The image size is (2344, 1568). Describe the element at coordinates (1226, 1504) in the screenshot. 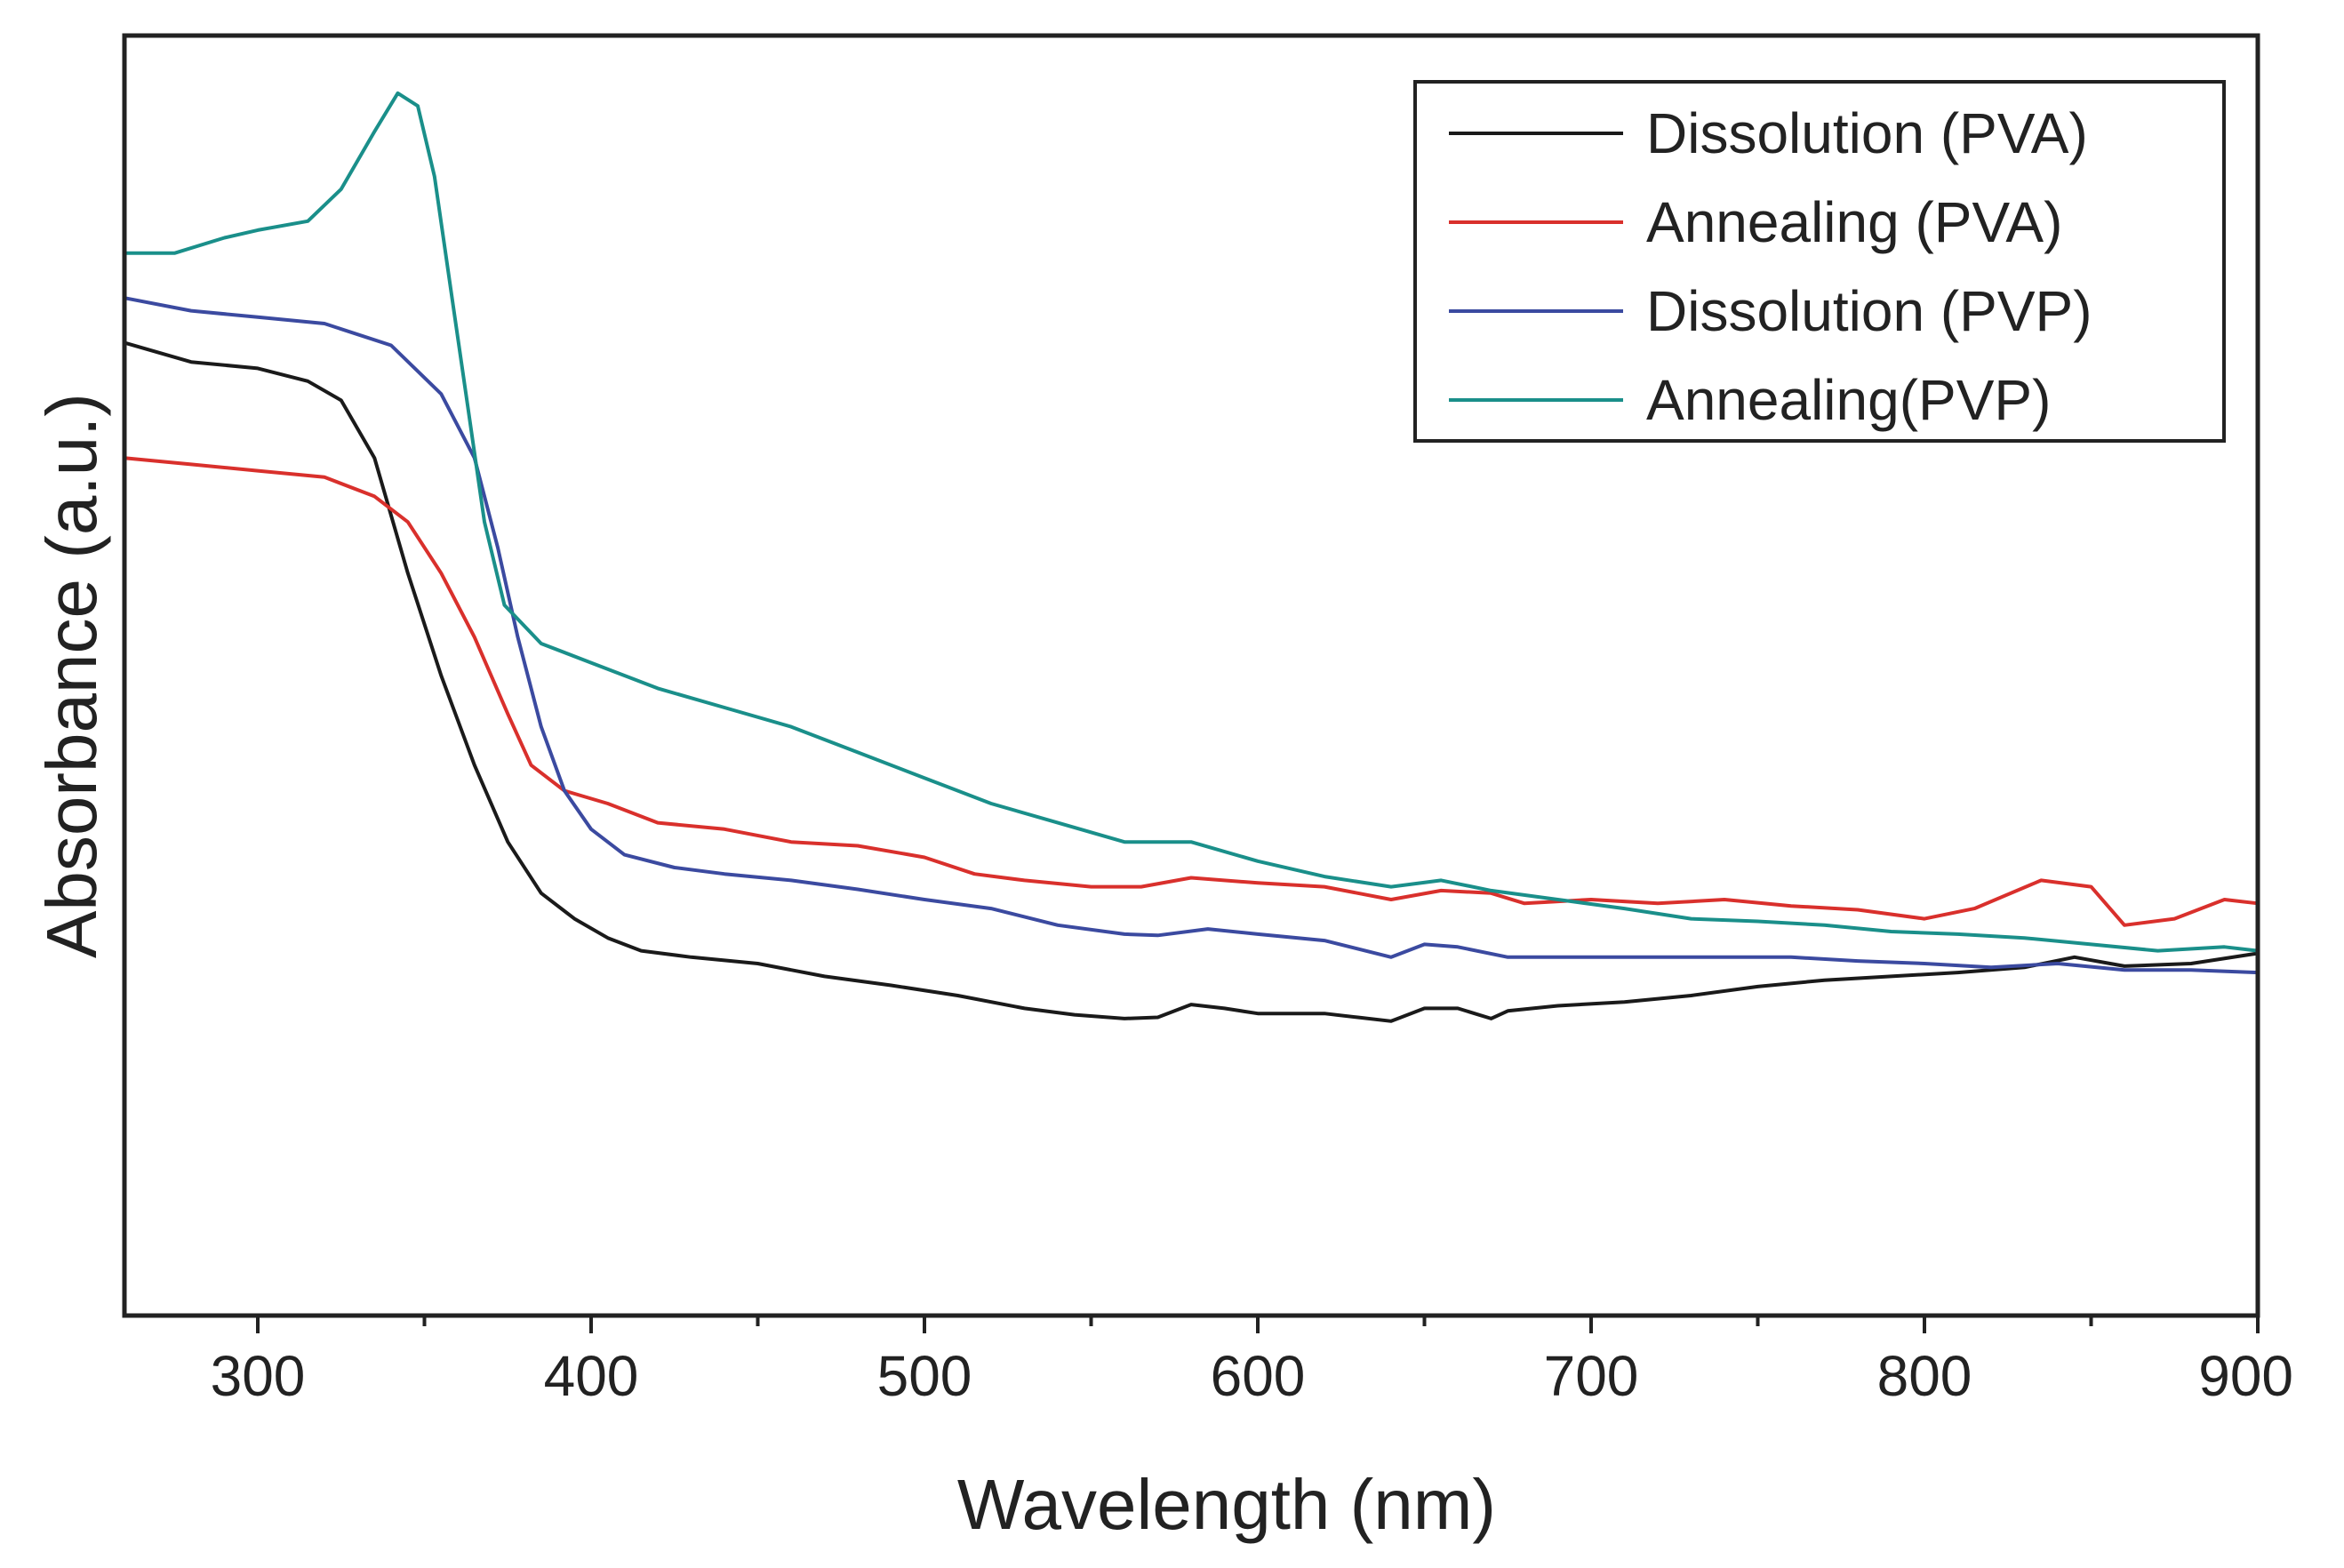

I see `x-axis-title: Wavelength (nm)` at that location.